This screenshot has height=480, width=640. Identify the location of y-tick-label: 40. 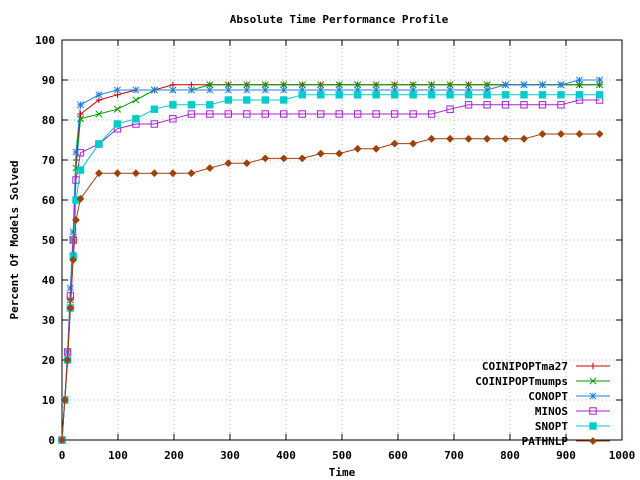
(48, 280).